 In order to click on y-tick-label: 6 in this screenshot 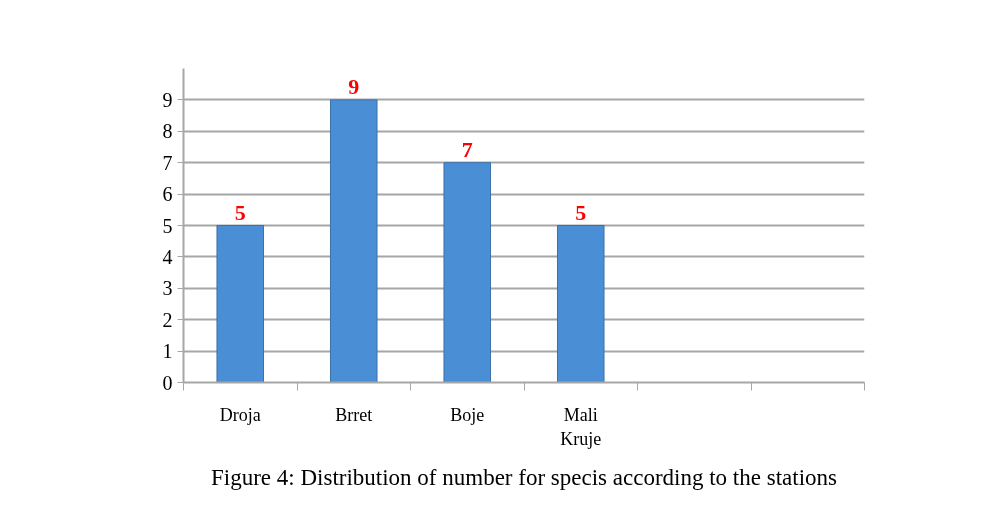, I will do `click(167, 194)`.